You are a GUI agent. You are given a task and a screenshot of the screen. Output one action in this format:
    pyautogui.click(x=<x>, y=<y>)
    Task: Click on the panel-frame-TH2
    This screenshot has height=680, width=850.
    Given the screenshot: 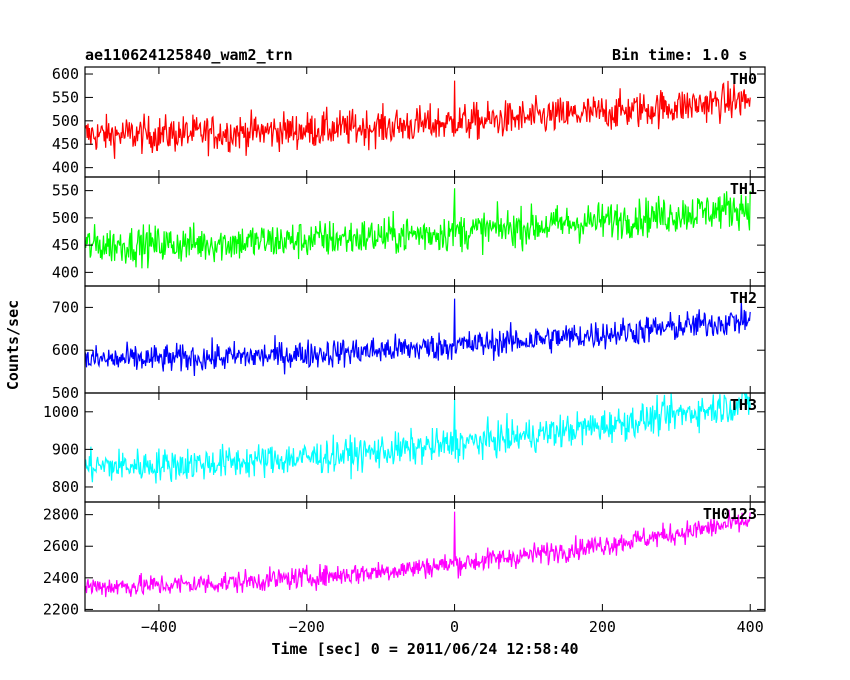 What is the action you would take?
    pyautogui.click(x=425, y=339)
    